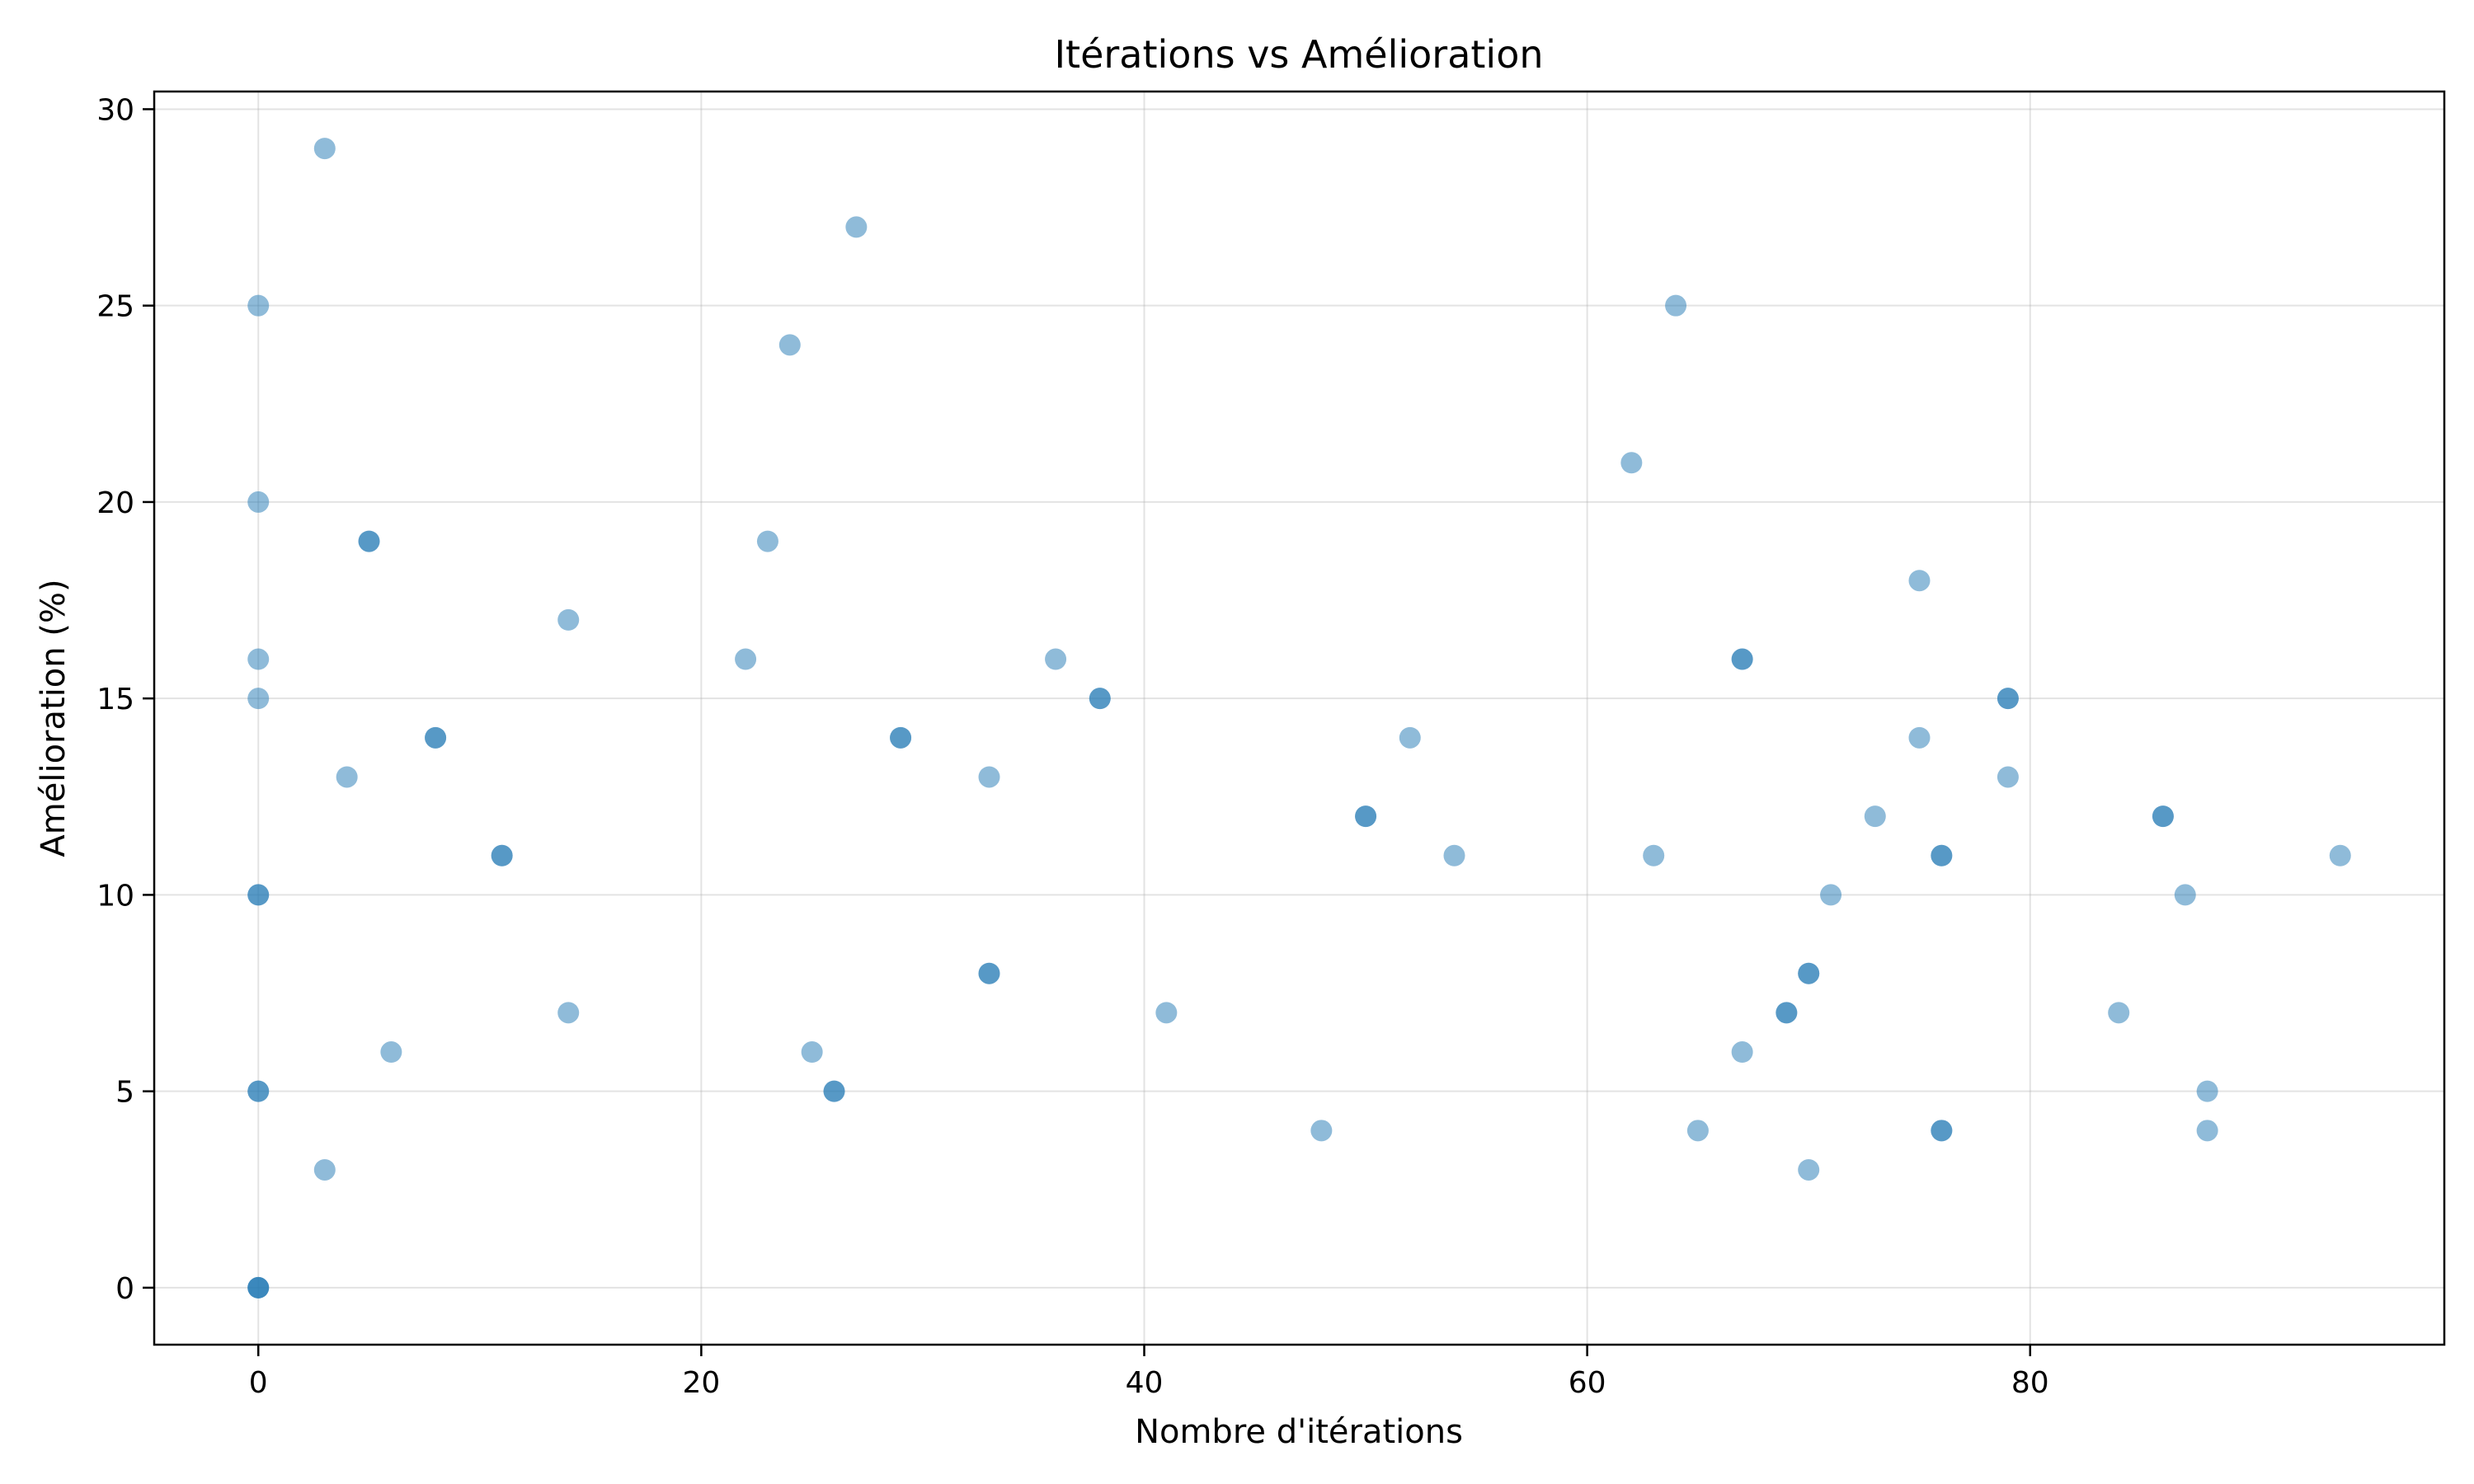  Describe the element at coordinates (1587, 1383) in the screenshot. I see `x-tick-label: 60` at that location.